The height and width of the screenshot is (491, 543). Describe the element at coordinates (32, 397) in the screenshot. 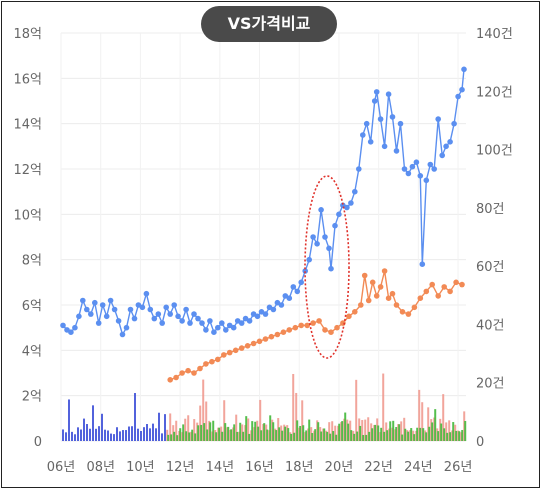

I see `y-left-tick-label: 2억` at that location.